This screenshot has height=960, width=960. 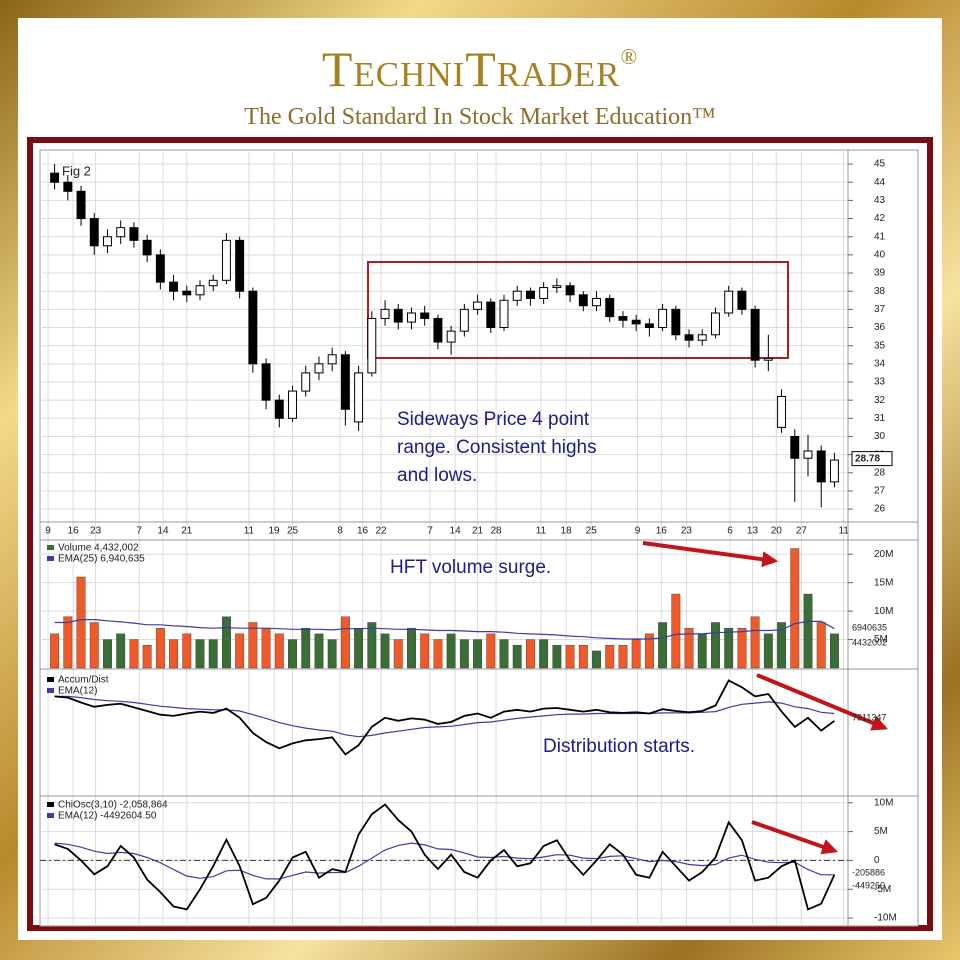 I want to click on y-tick-label: 15M, so click(x=883, y=582).